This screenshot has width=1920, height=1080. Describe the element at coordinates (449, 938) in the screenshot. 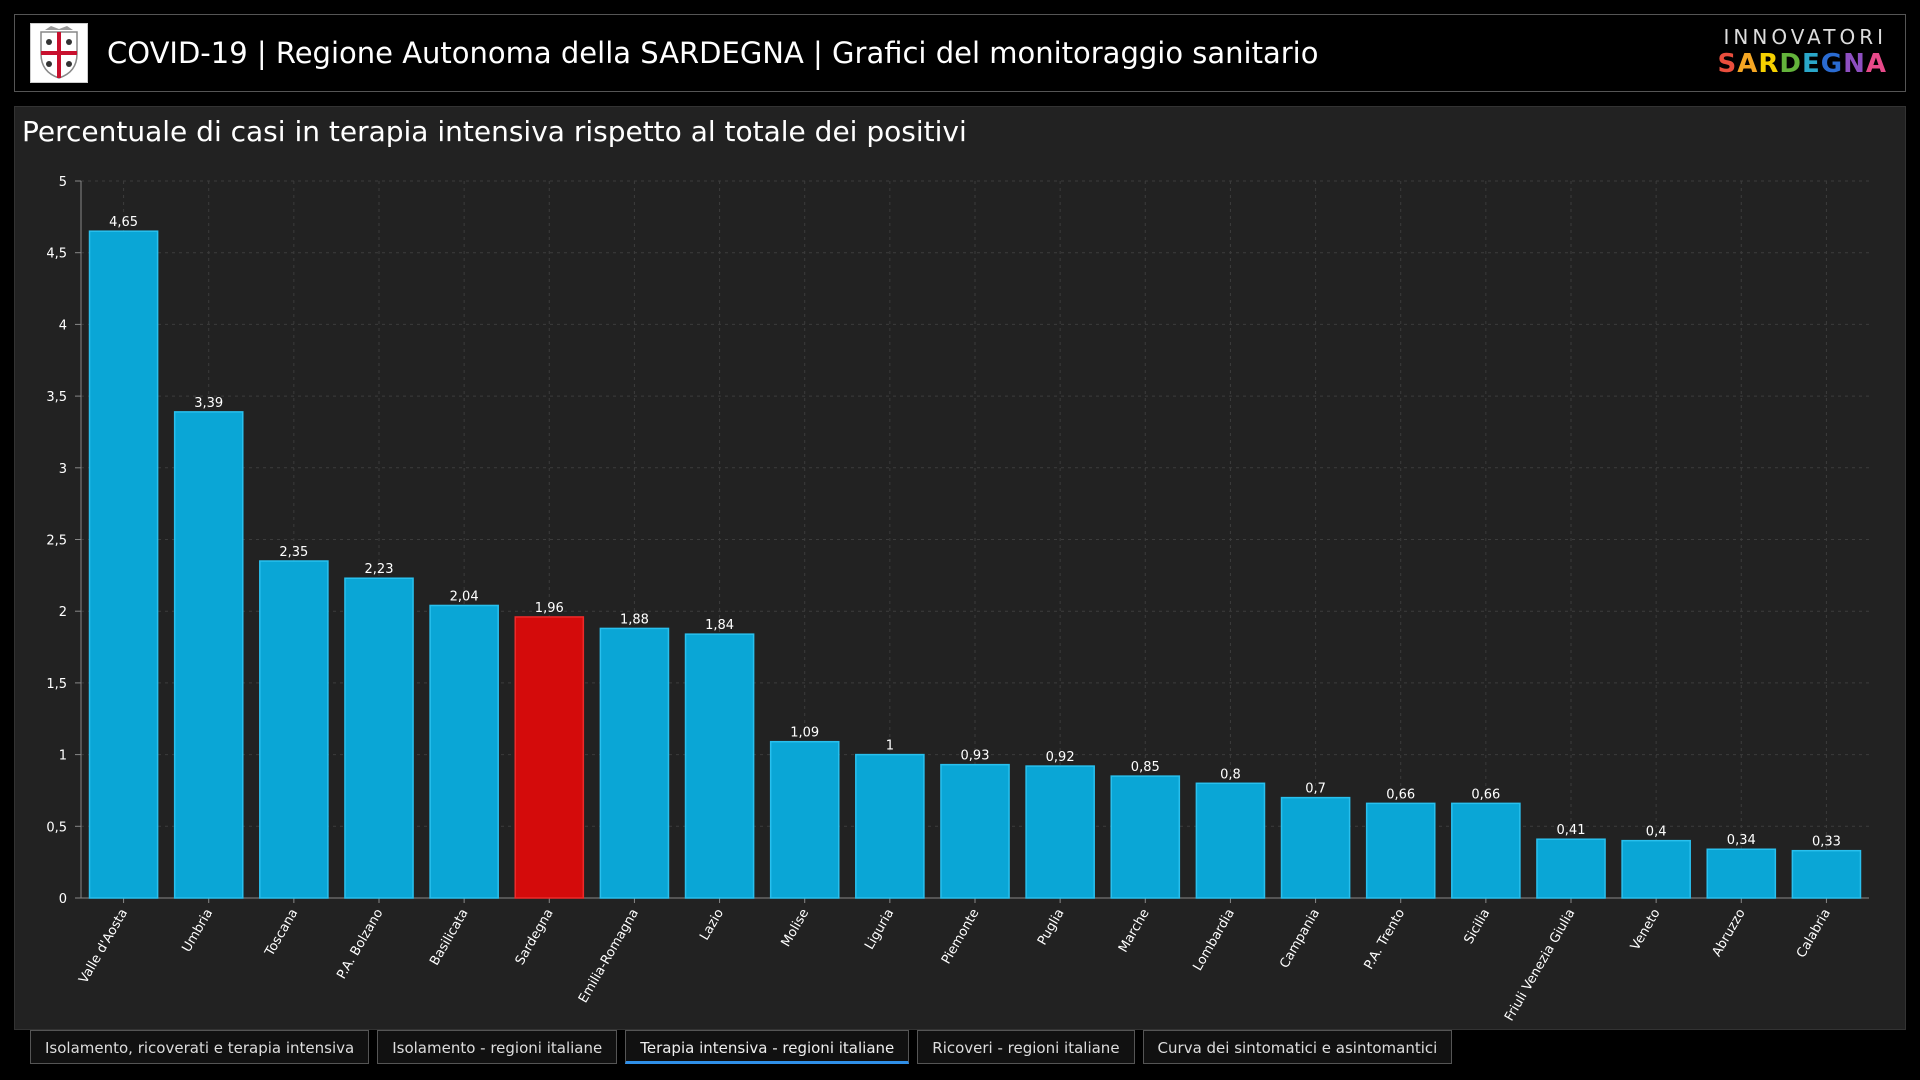

I see `x-tick-label: Basilicata` at that location.